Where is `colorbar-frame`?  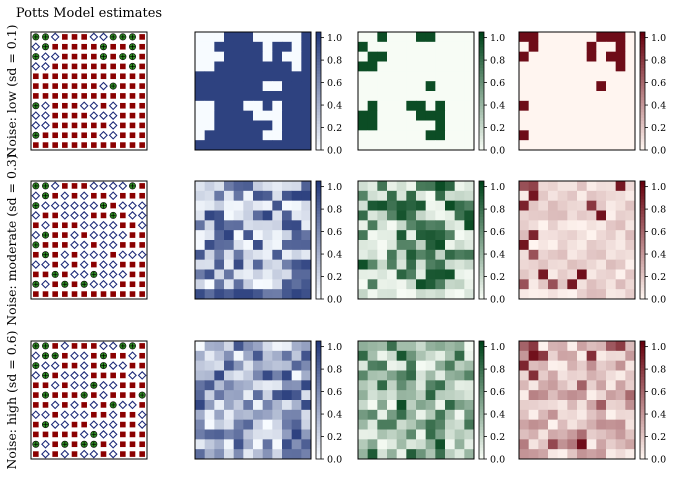 colorbar-frame is located at coordinates (481, 400).